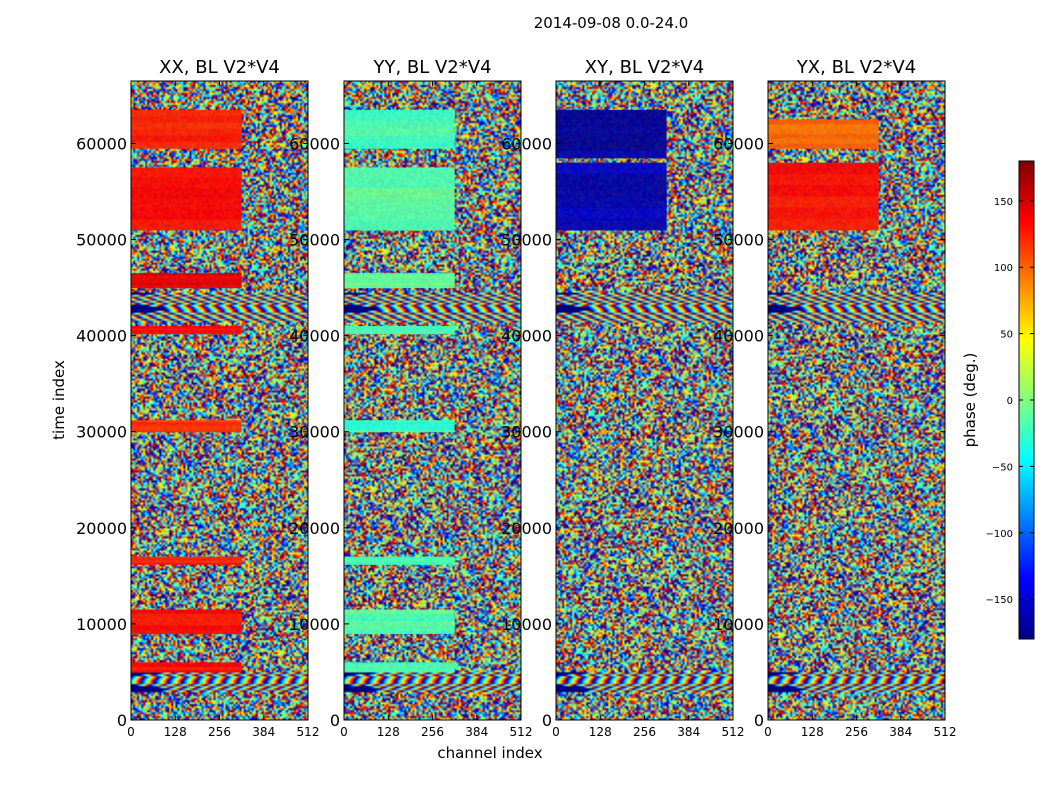  I want to click on colorbar: −150 −100 −50 0 50 100 150, so click(1010, 400).